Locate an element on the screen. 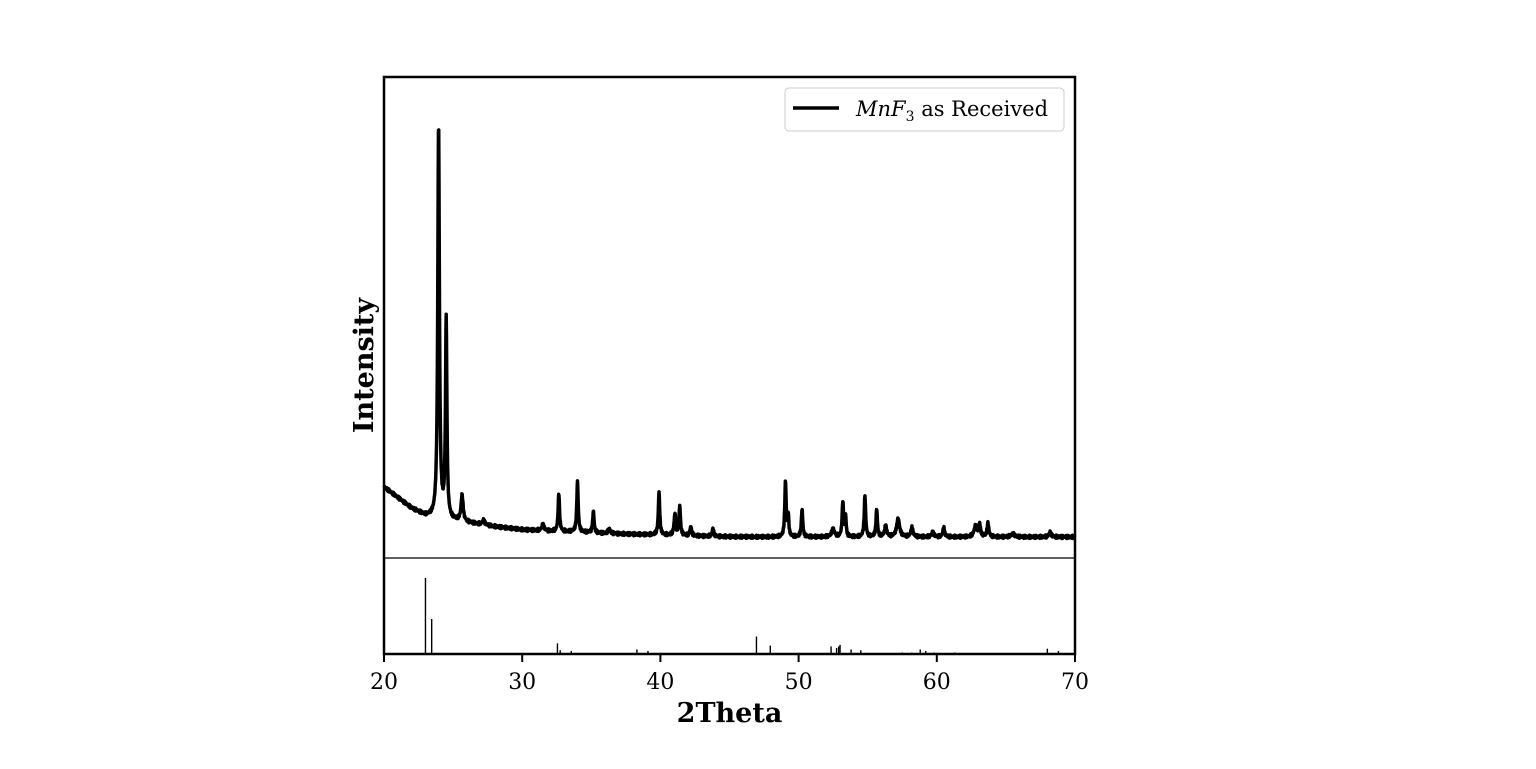 This screenshot has width=1536, height=769. x-tick-label: 50 is located at coordinates (799, 682).